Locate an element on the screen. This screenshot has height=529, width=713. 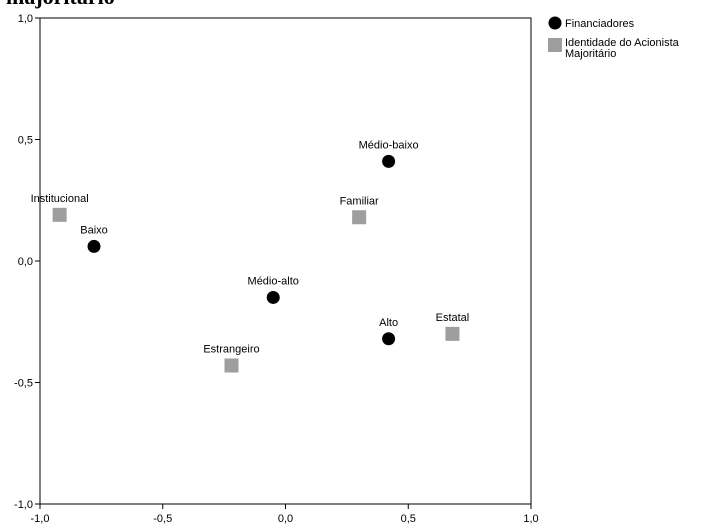
legend-label: Identidade do Acionista Majoritário is located at coordinates (622, 48).